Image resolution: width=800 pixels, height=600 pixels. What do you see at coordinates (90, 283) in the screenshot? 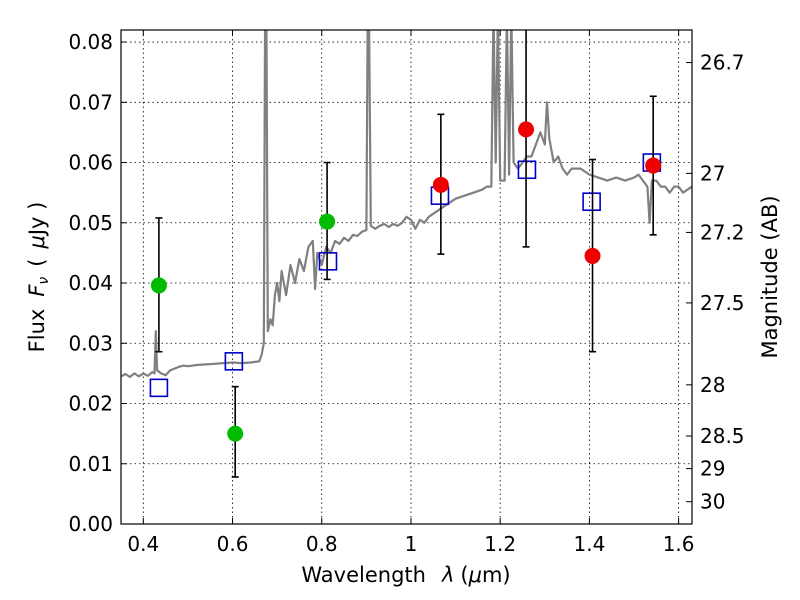
I see `y-tick-label: 0.04` at bounding box center [90, 283].